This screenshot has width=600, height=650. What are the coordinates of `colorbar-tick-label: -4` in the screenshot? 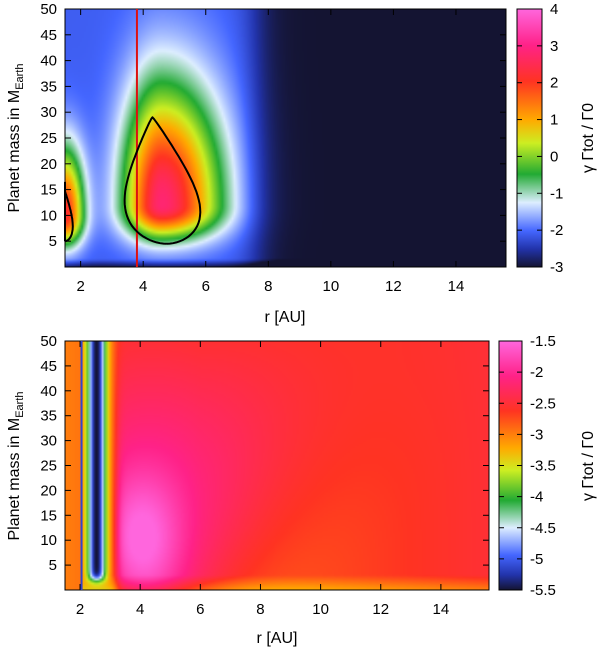 It's located at (536, 497).